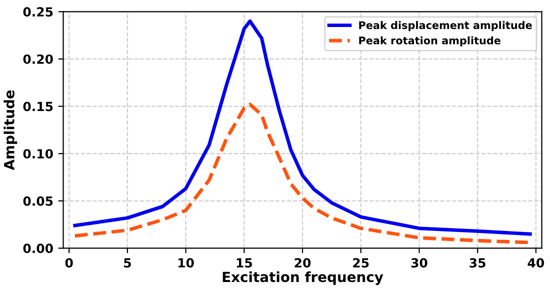 The height and width of the screenshot is (292, 550). I want to click on y-tick-label: 0.10, so click(38, 154).